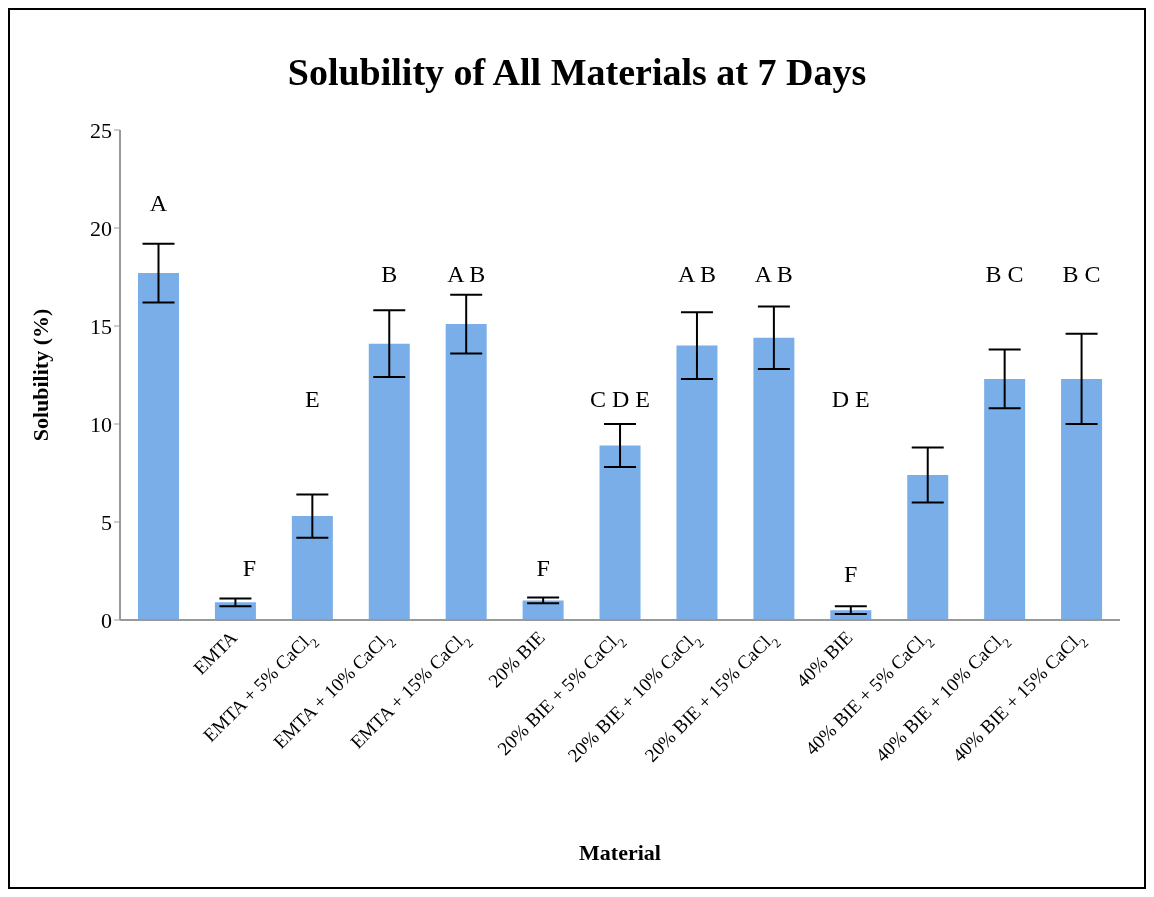  Describe the element at coordinates (158, 203) in the screenshot. I see `annotation: A` at that location.